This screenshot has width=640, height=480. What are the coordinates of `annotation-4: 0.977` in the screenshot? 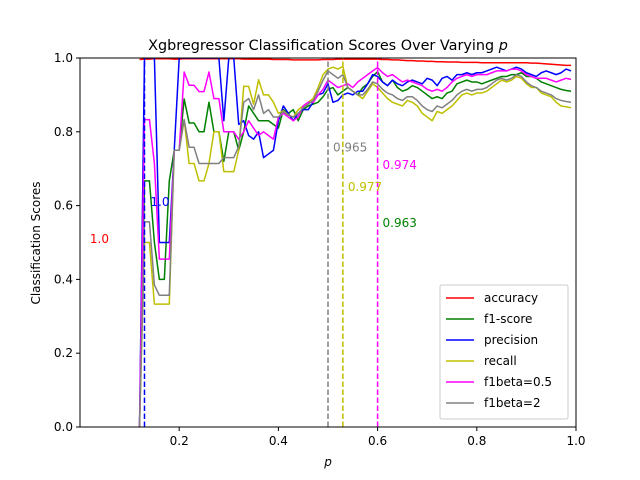 It's located at (365, 187).